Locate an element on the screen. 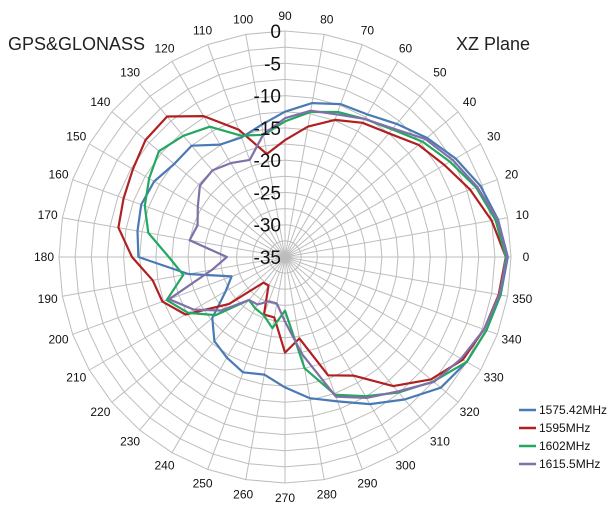 This screenshot has width=612, height=508. angle-tick-label: 330 is located at coordinates (494, 378).